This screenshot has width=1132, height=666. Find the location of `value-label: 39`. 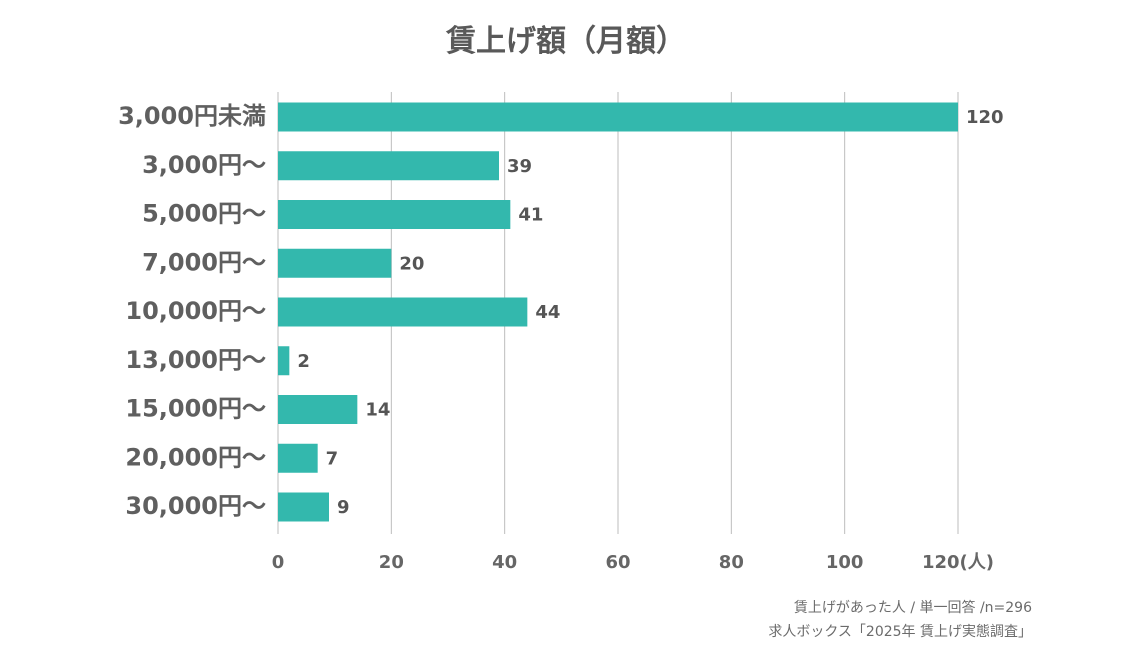

value-label: 39 is located at coordinates (519, 166).